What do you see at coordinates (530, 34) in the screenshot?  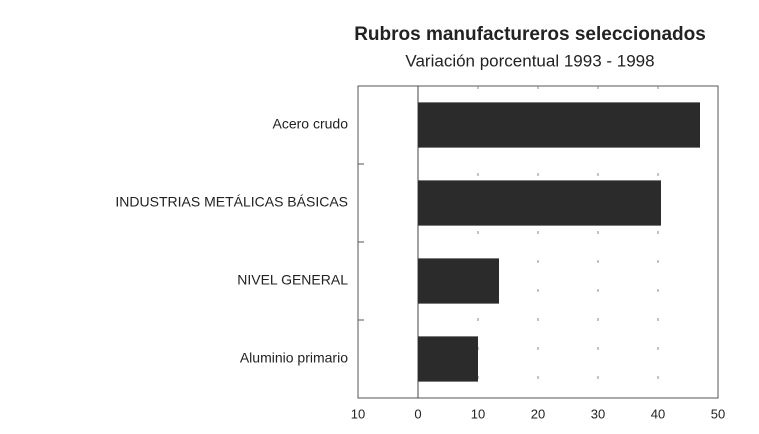 I see `chart-title: Rubros manufactureros seleccionados` at bounding box center [530, 34].